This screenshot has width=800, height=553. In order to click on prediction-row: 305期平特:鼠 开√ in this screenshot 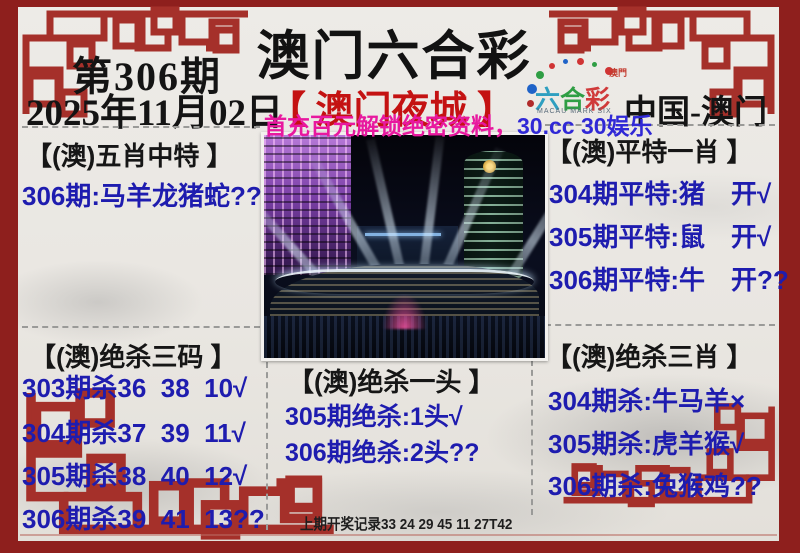, I will do `click(660, 237)`.